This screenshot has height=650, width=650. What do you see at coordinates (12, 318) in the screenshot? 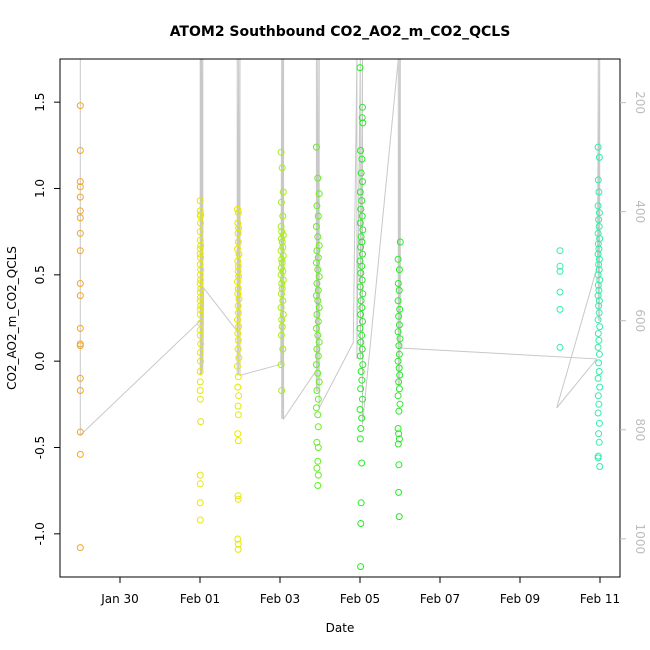
I see `y-axis-label: CO2_AO2_m_CO2_QCLS` at bounding box center [12, 318].